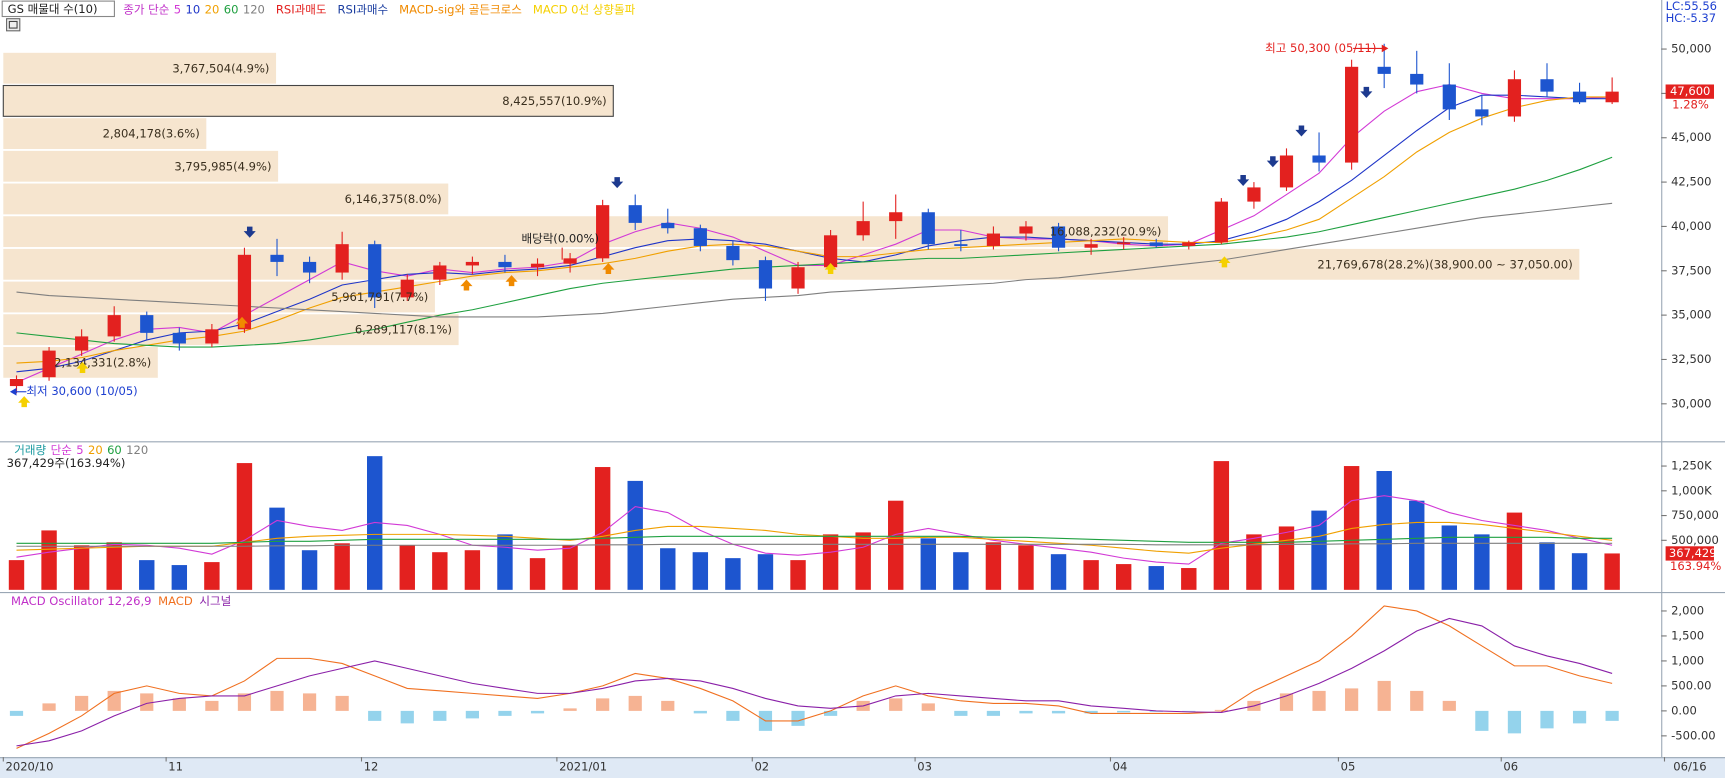  I want to click on profile-label: 8,425,557(10.9%), so click(554, 101).